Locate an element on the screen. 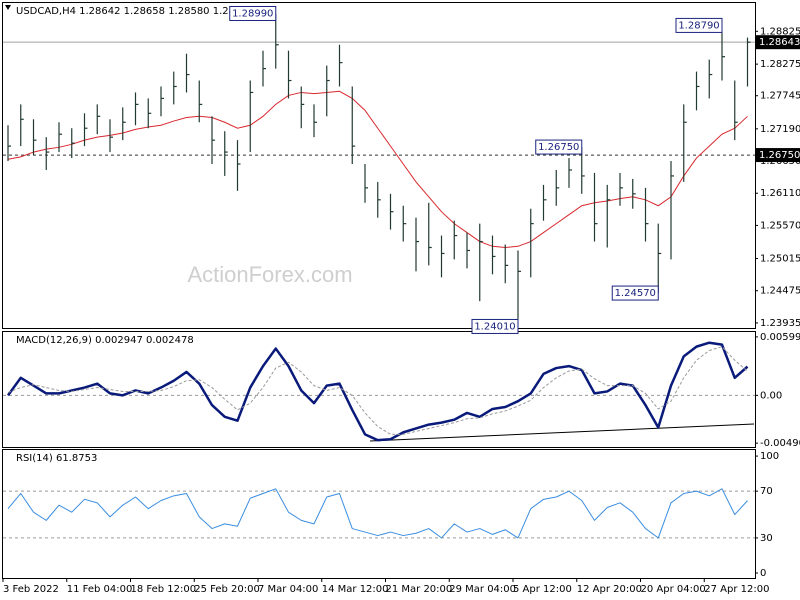 Image resolution: width=800 pixels, height=600 pixels. y-tick-label: 1.25015 is located at coordinates (780, 259).